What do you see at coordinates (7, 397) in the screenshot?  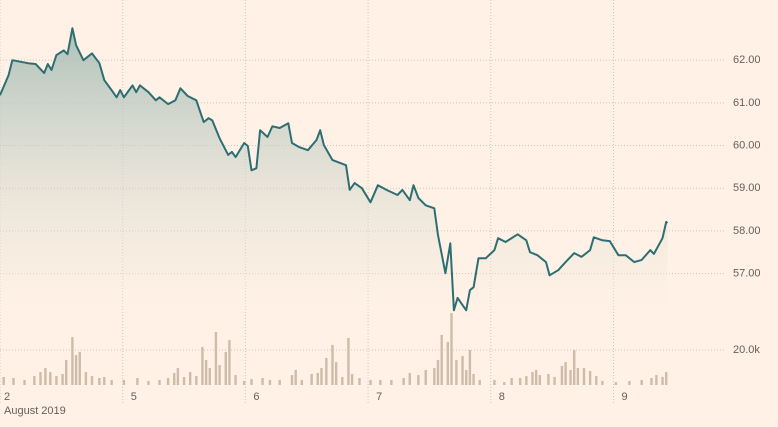 I see `x-tick-label: 2` at bounding box center [7, 397].